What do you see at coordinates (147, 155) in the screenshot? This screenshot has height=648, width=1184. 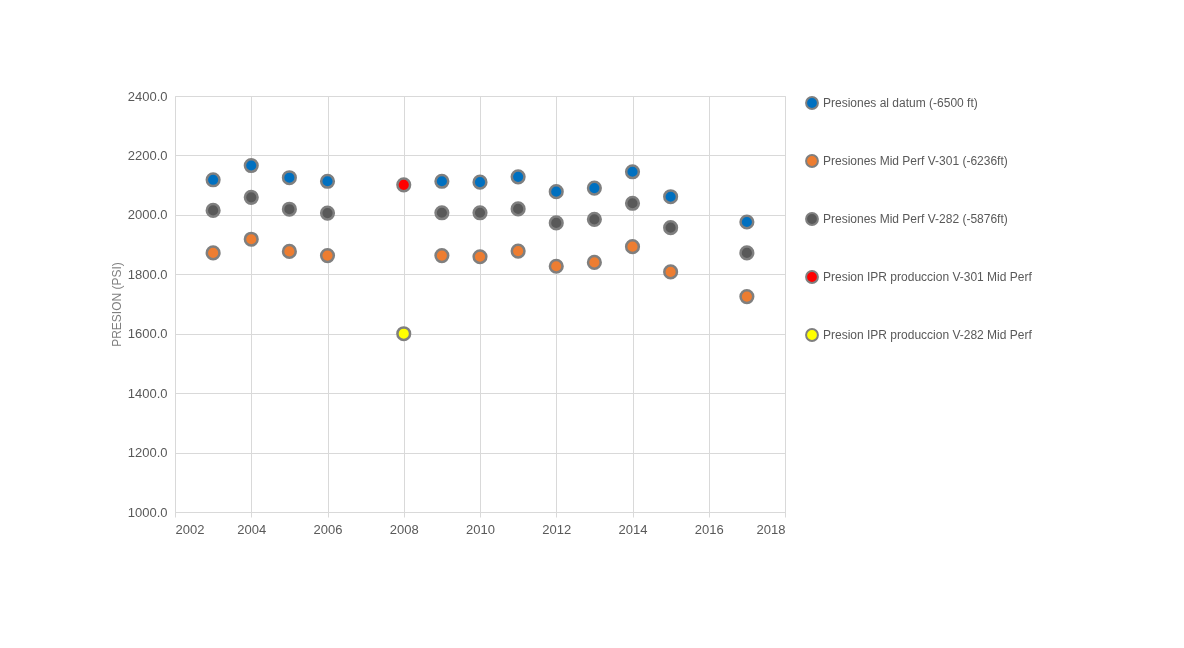 I see `y-tick-label: 2200.0` at bounding box center [147, 155].